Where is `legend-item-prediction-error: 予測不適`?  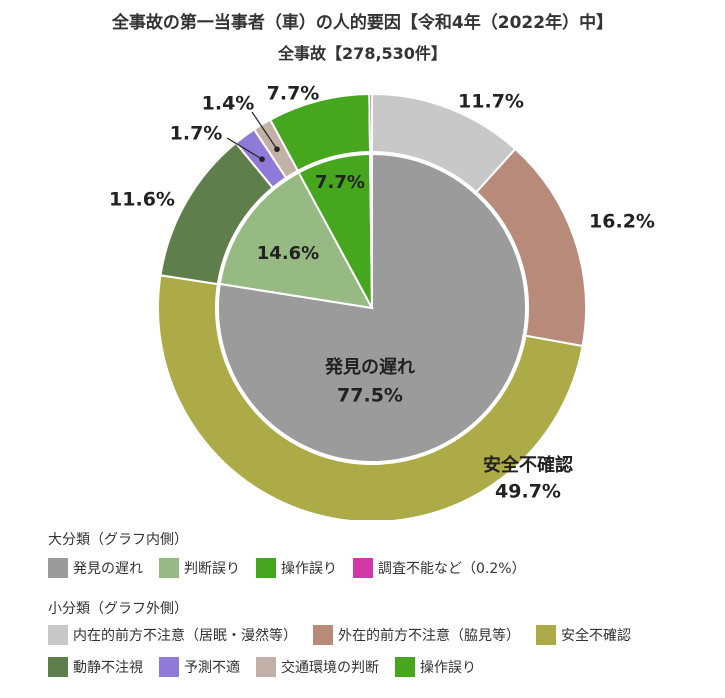
legend-item-prediction-error: 予測不適 is located at coordinates (199, 667).